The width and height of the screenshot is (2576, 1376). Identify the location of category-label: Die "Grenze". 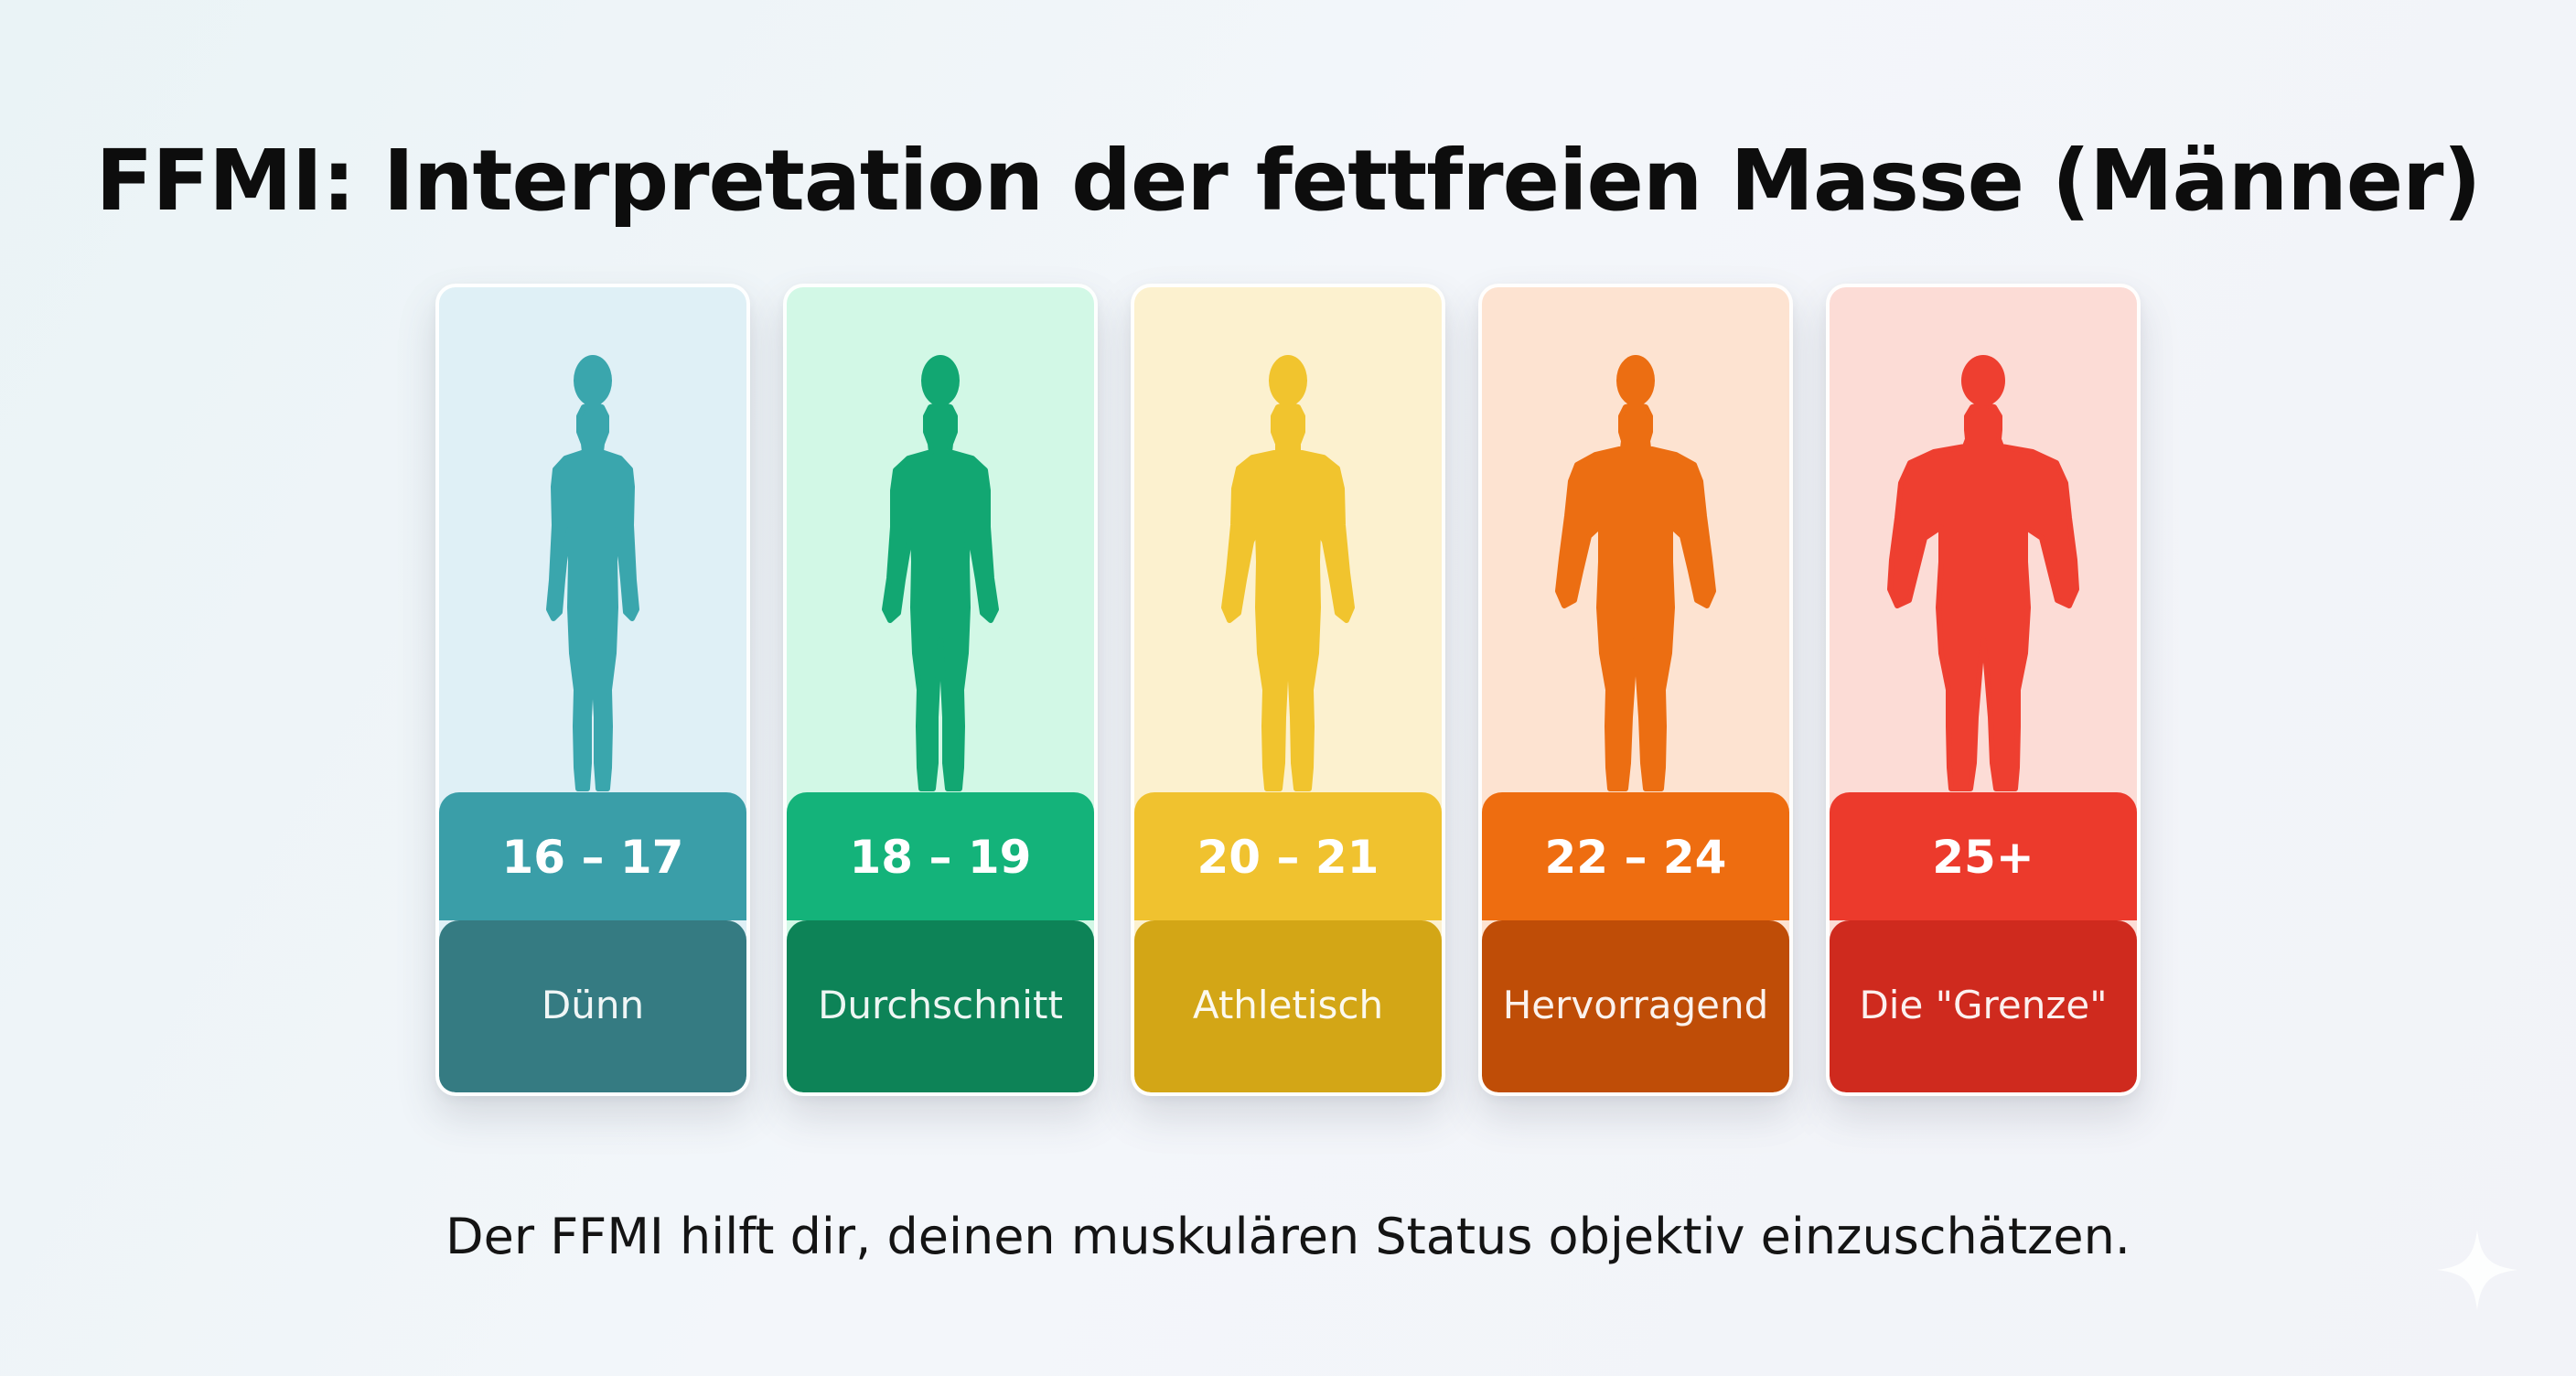
(1984, 1005).